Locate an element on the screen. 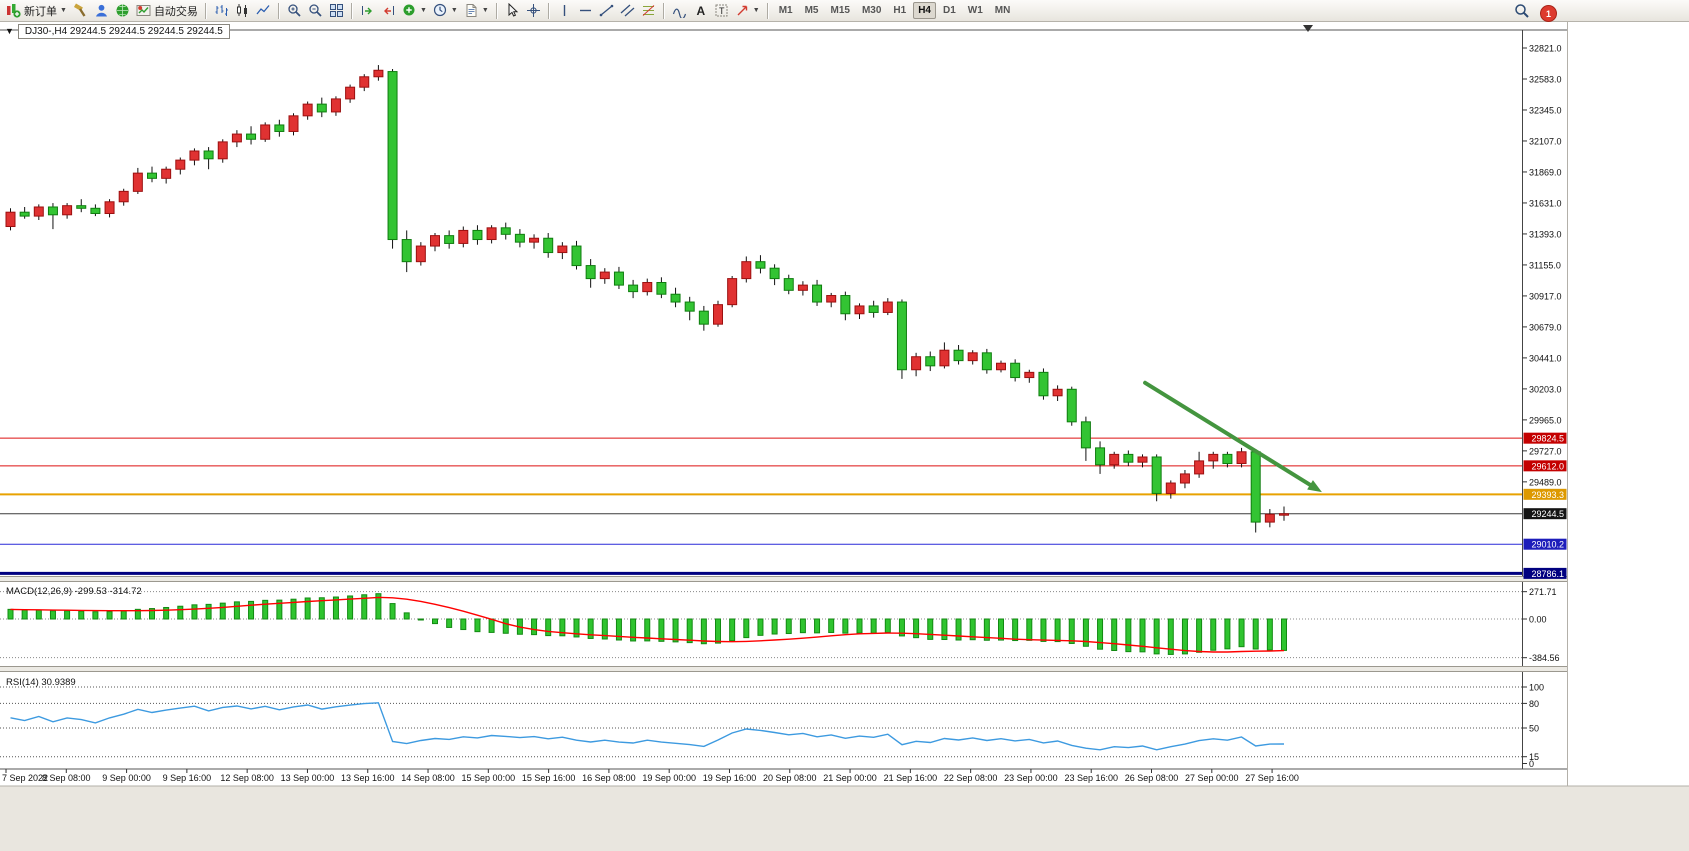  svg-text: 27 Sep 16:00 is located at coordinates (1272, 778).